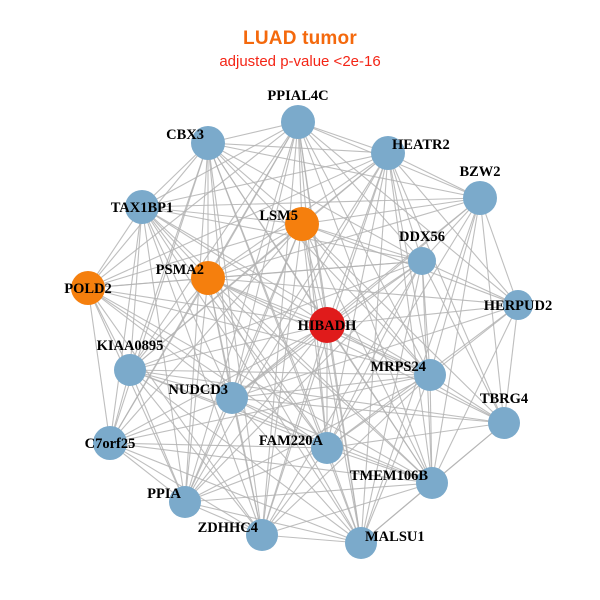 The image size is (600, 600). I want to click on network-node: ZDHHC4, so click(238, 535).